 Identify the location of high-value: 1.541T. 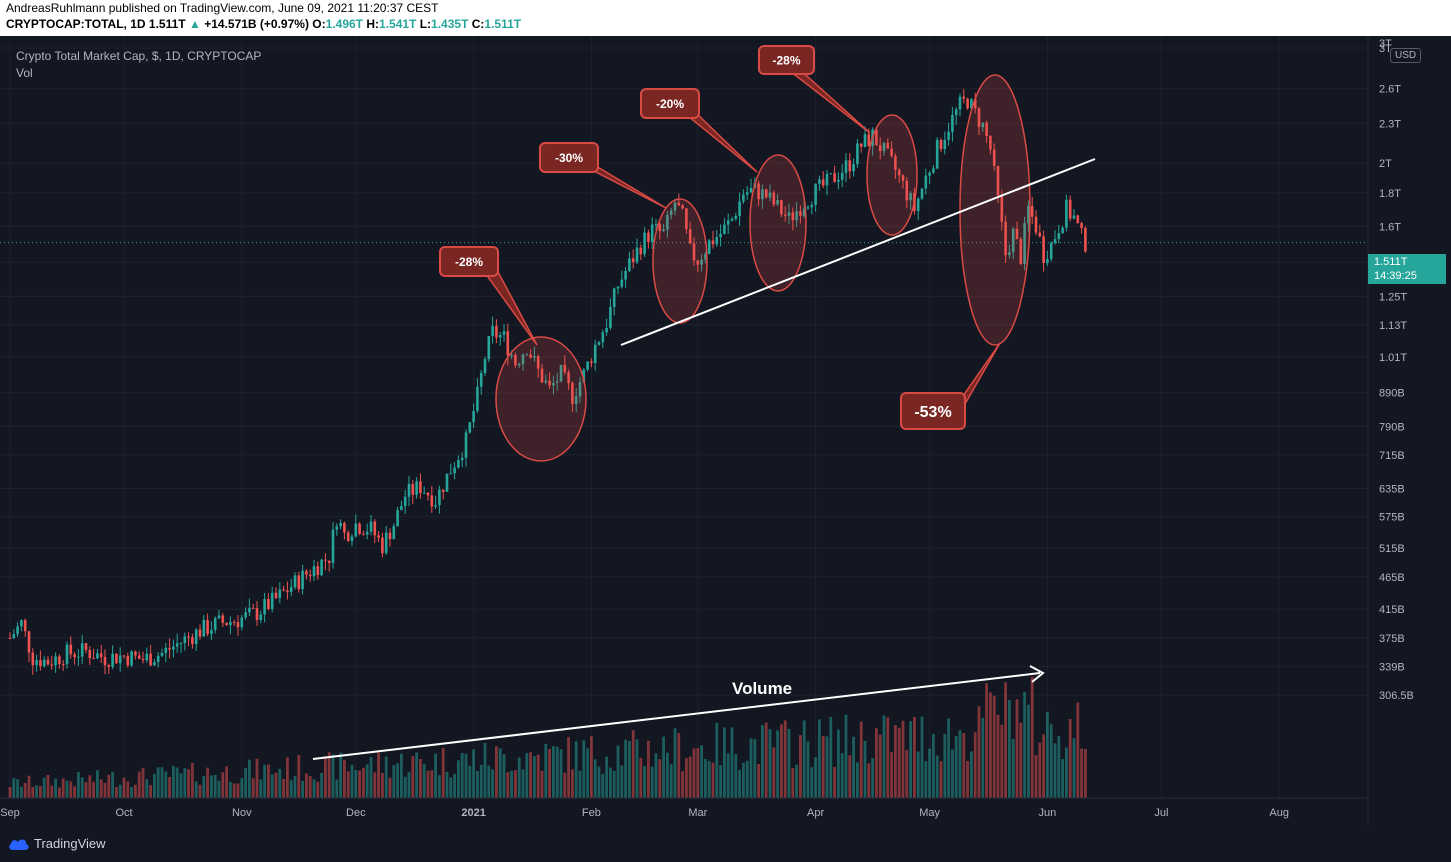
(398, 24).